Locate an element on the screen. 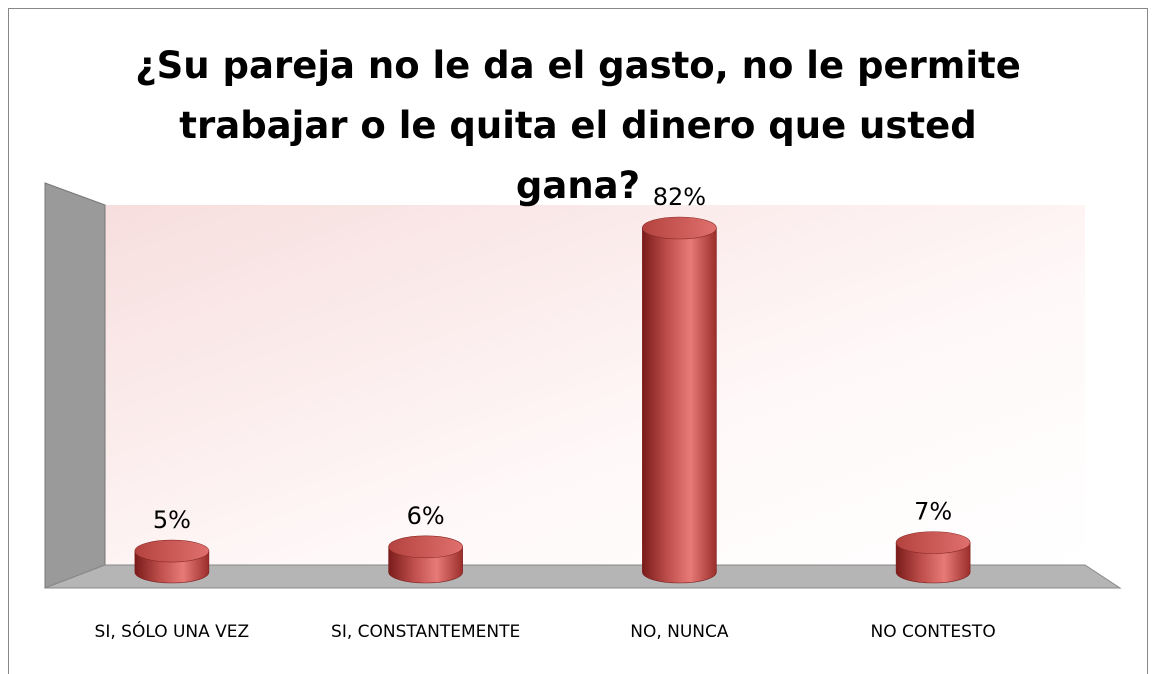  value-label: 82% is located at coordinates (679, 197).